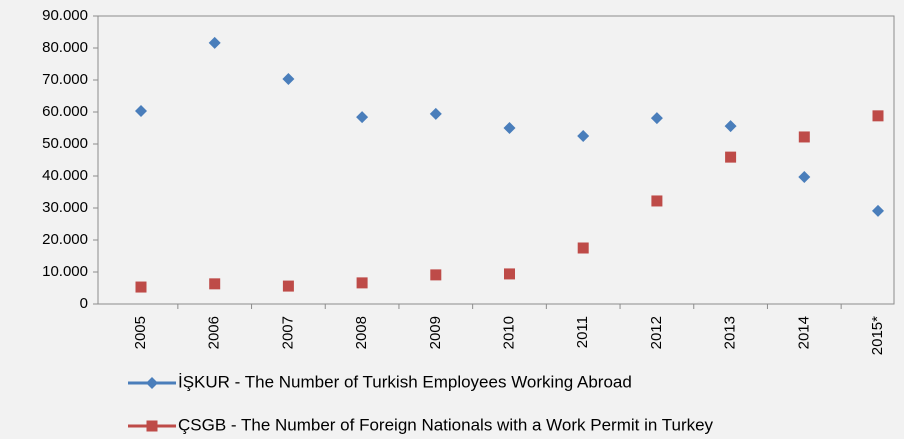  Describe the element at coordinates (508, 332) in the screenshot. I see `x-tick-label: 2010` at that location.